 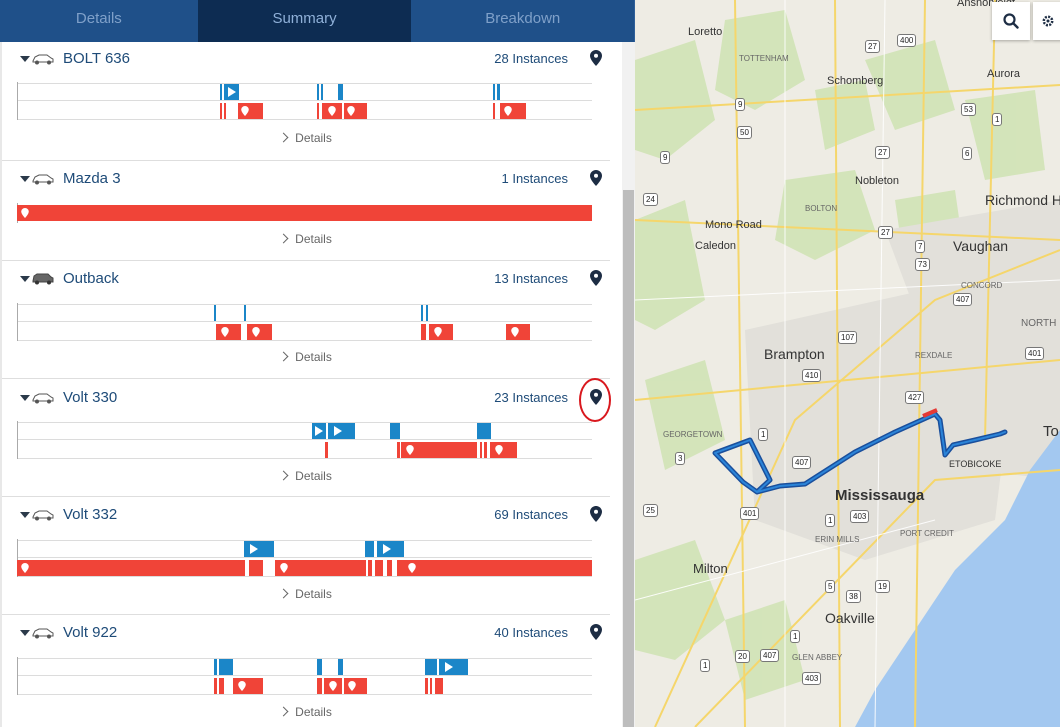 I want to click on instance-count: 23 Instances, so click(x=531, y=397).